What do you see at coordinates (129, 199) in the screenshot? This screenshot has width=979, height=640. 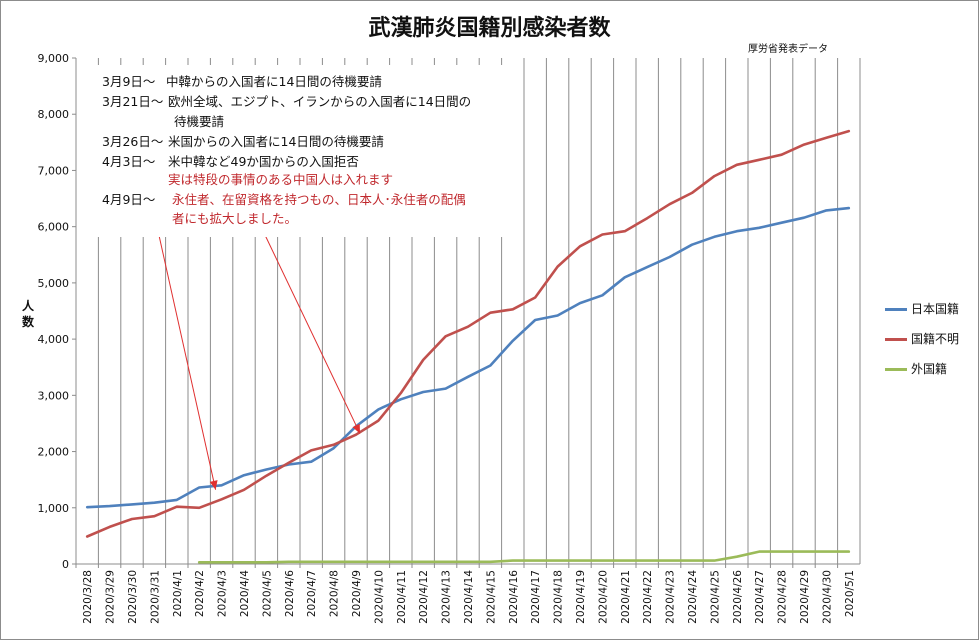 I see `annotation-date-5: 4月9日～` at bounding box center [129, 199].